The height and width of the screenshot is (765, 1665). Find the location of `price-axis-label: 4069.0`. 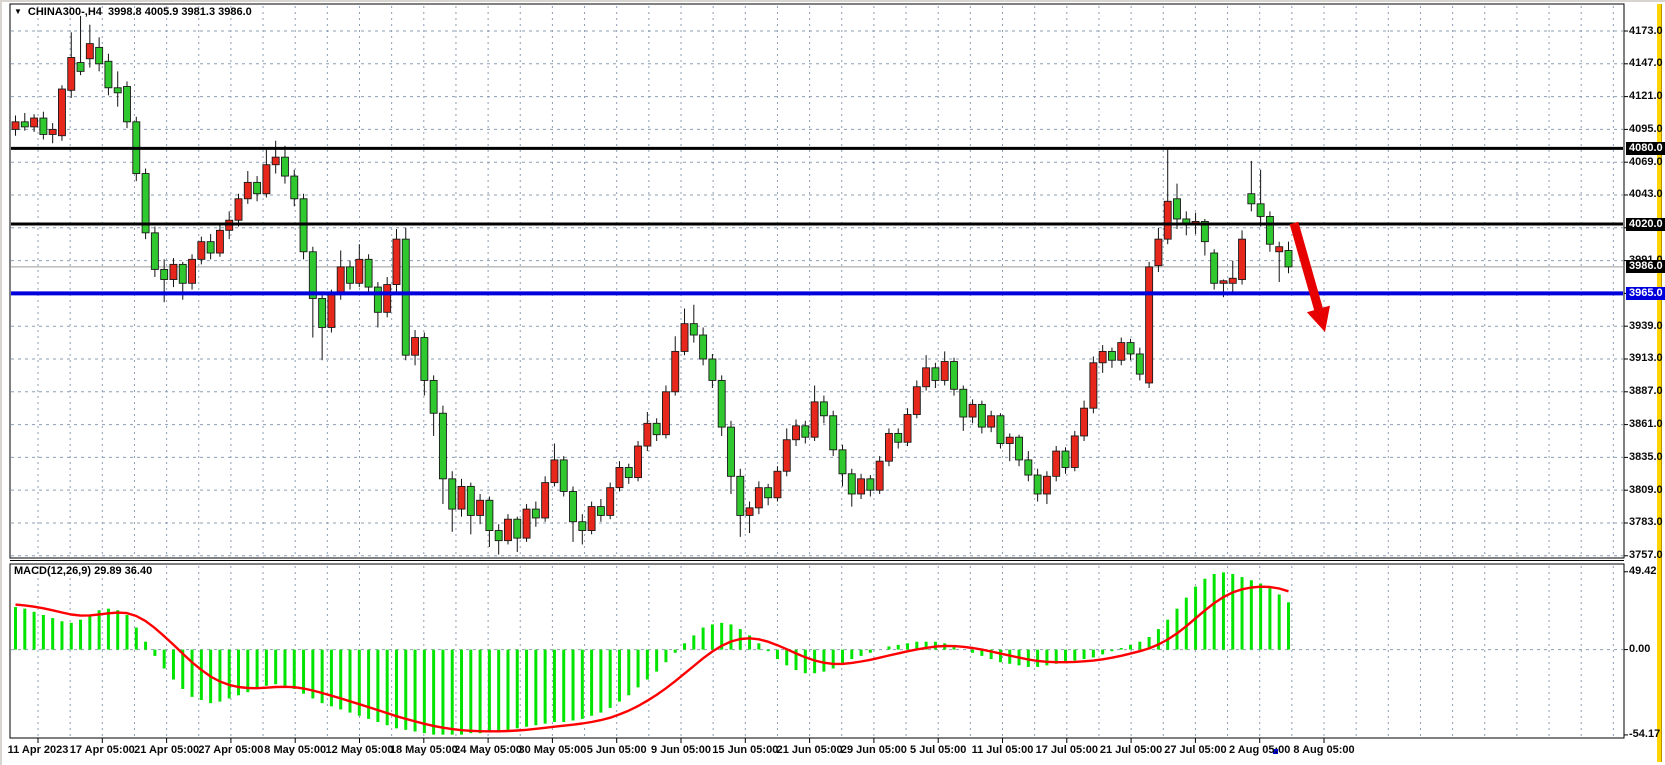

price-axis-label: 4069.0 is located at coordinates (1646, 161).